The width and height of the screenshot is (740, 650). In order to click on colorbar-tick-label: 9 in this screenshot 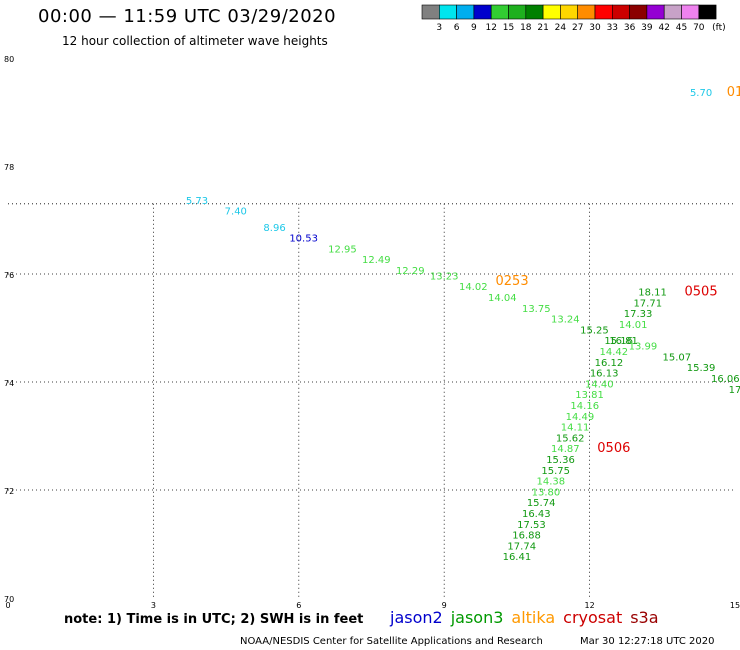, I will do `click(474, 28)`.